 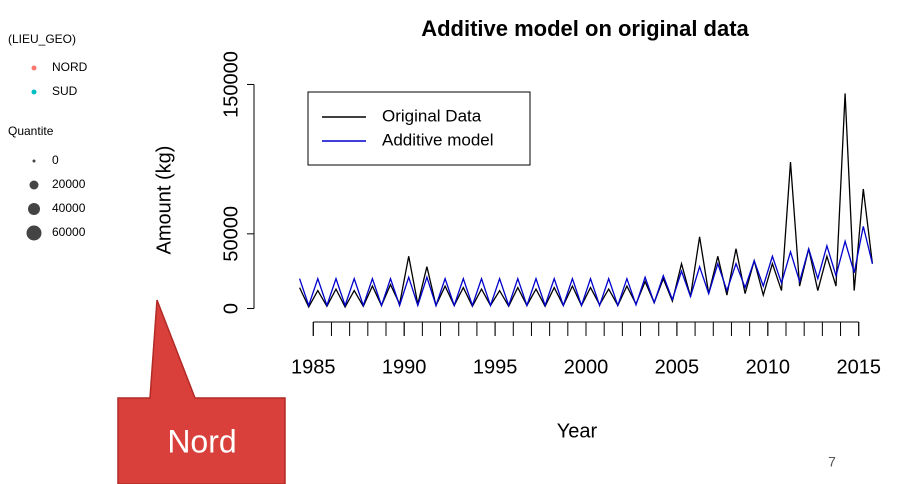 I want to click on x-tick-label: 2005, so click(x=677, y=367).